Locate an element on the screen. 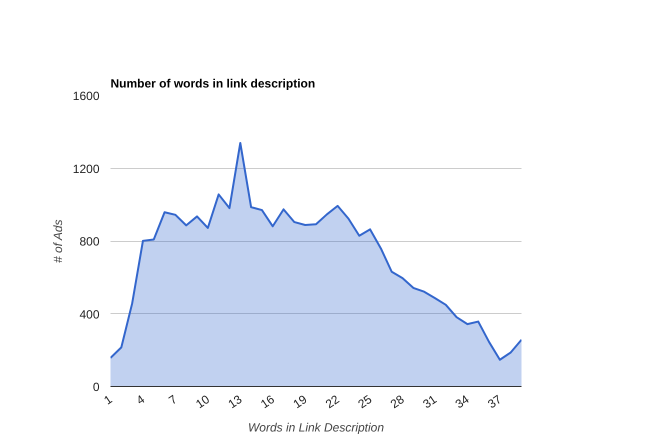 This screenshot has height=437, width=666. x-tick-label: 7 is located at coordinates (173, 400).